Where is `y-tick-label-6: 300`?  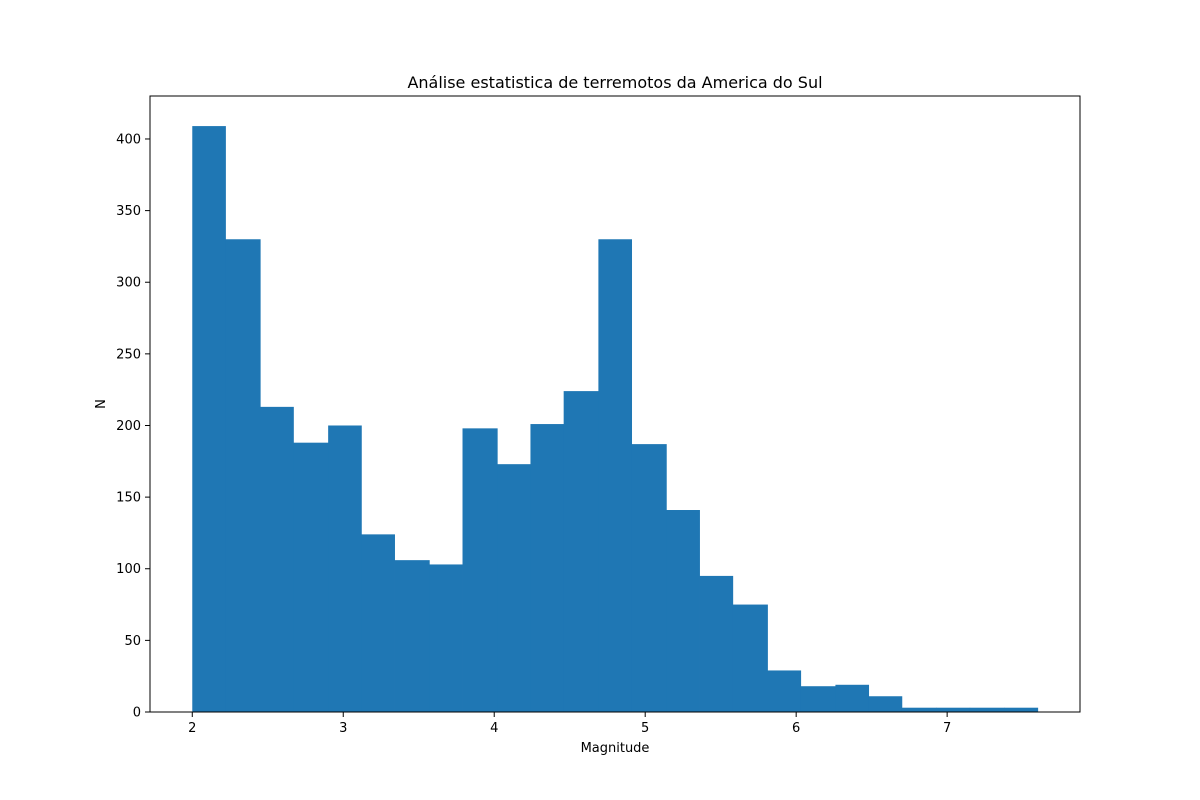 y-tick-label-6: 300 is located at coordinates (128, 283).